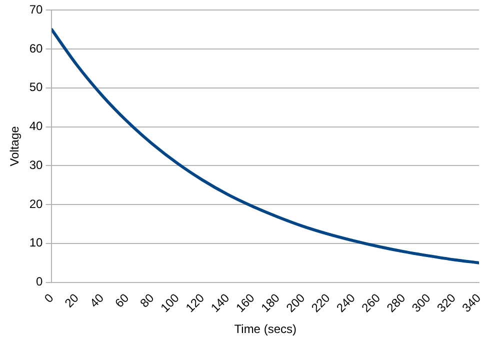 This screenshot has height=341, width=493. Describe the element at coordinates (446, 302) in the screenshot. I see `x-tick-label: 320` at that location.